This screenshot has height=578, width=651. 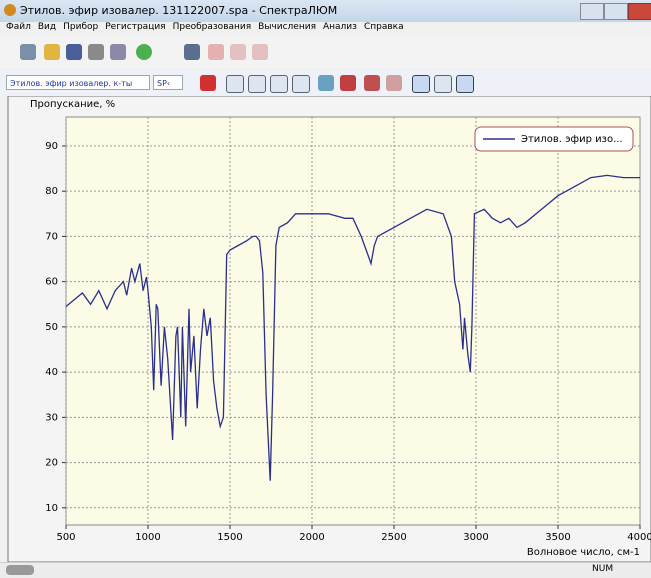 I want to click on y-tick-label: 80, so click(x=51, y=191).